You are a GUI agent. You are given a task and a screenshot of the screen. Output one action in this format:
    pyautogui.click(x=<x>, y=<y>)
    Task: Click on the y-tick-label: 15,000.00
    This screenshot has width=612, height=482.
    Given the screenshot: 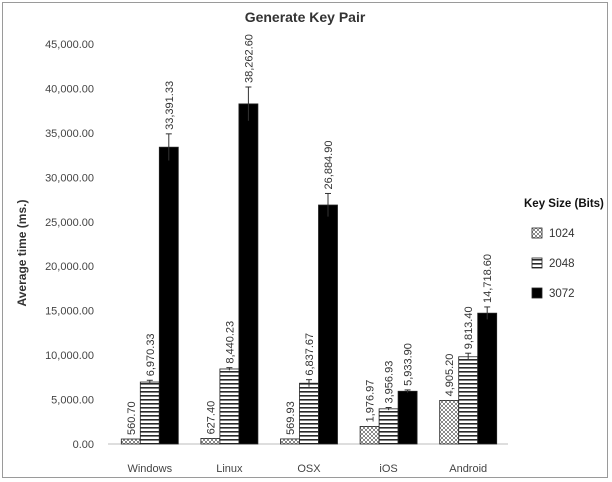 What is the action you would take?
    pyautogui.click(x=69, y=312)
    